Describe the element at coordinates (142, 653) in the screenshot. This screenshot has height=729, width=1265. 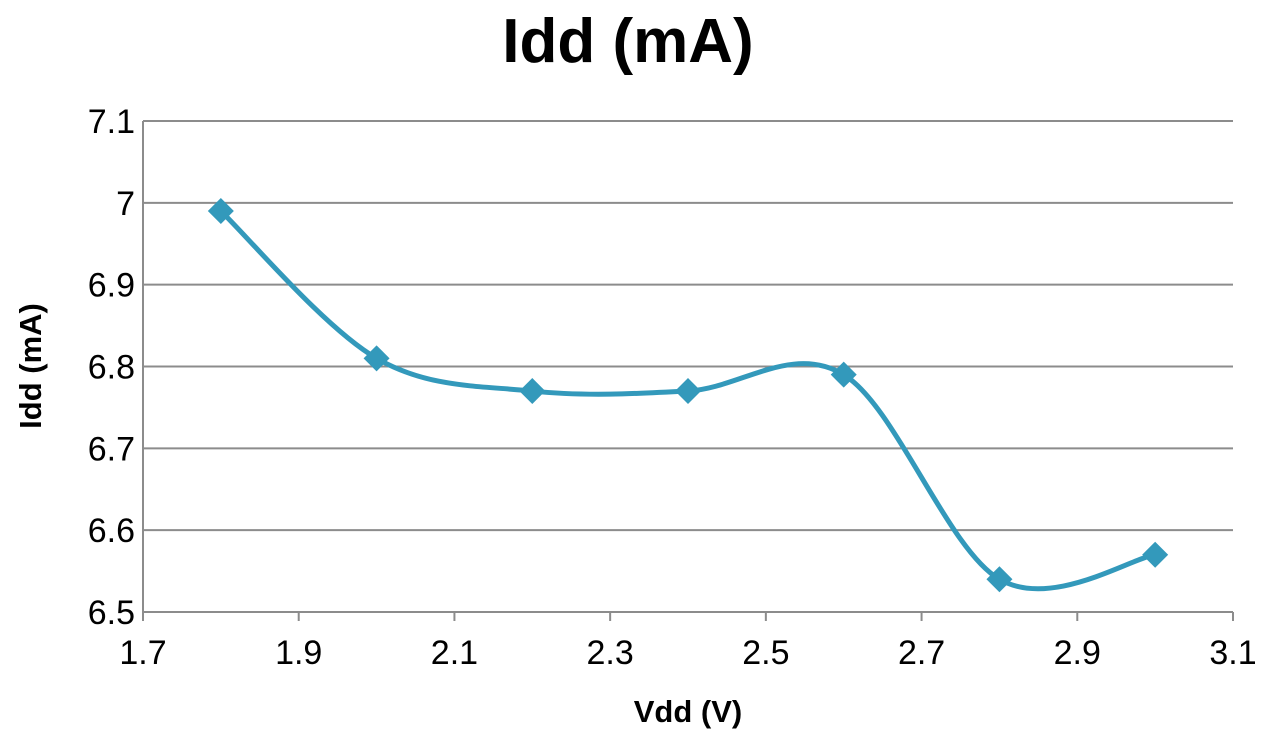
I see `x-tick-label: 1.7` at that location.